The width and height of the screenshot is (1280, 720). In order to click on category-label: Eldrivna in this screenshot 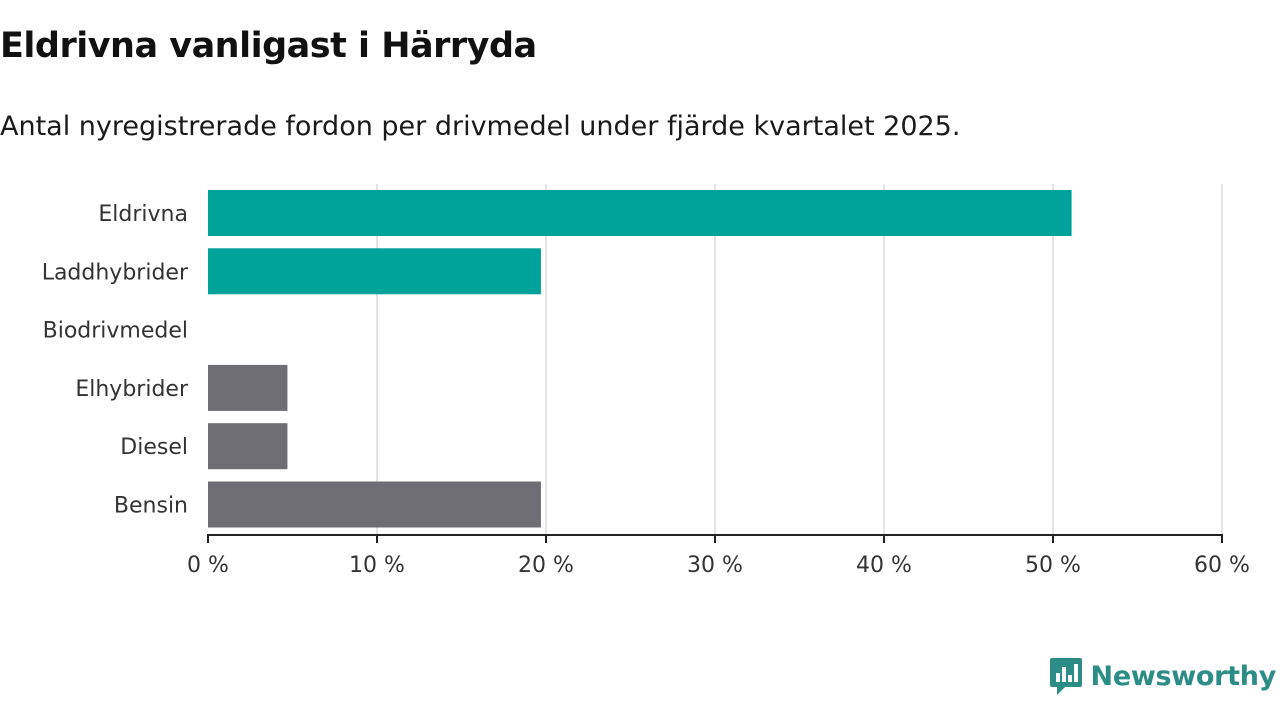, I will do `click(143, 214)`.